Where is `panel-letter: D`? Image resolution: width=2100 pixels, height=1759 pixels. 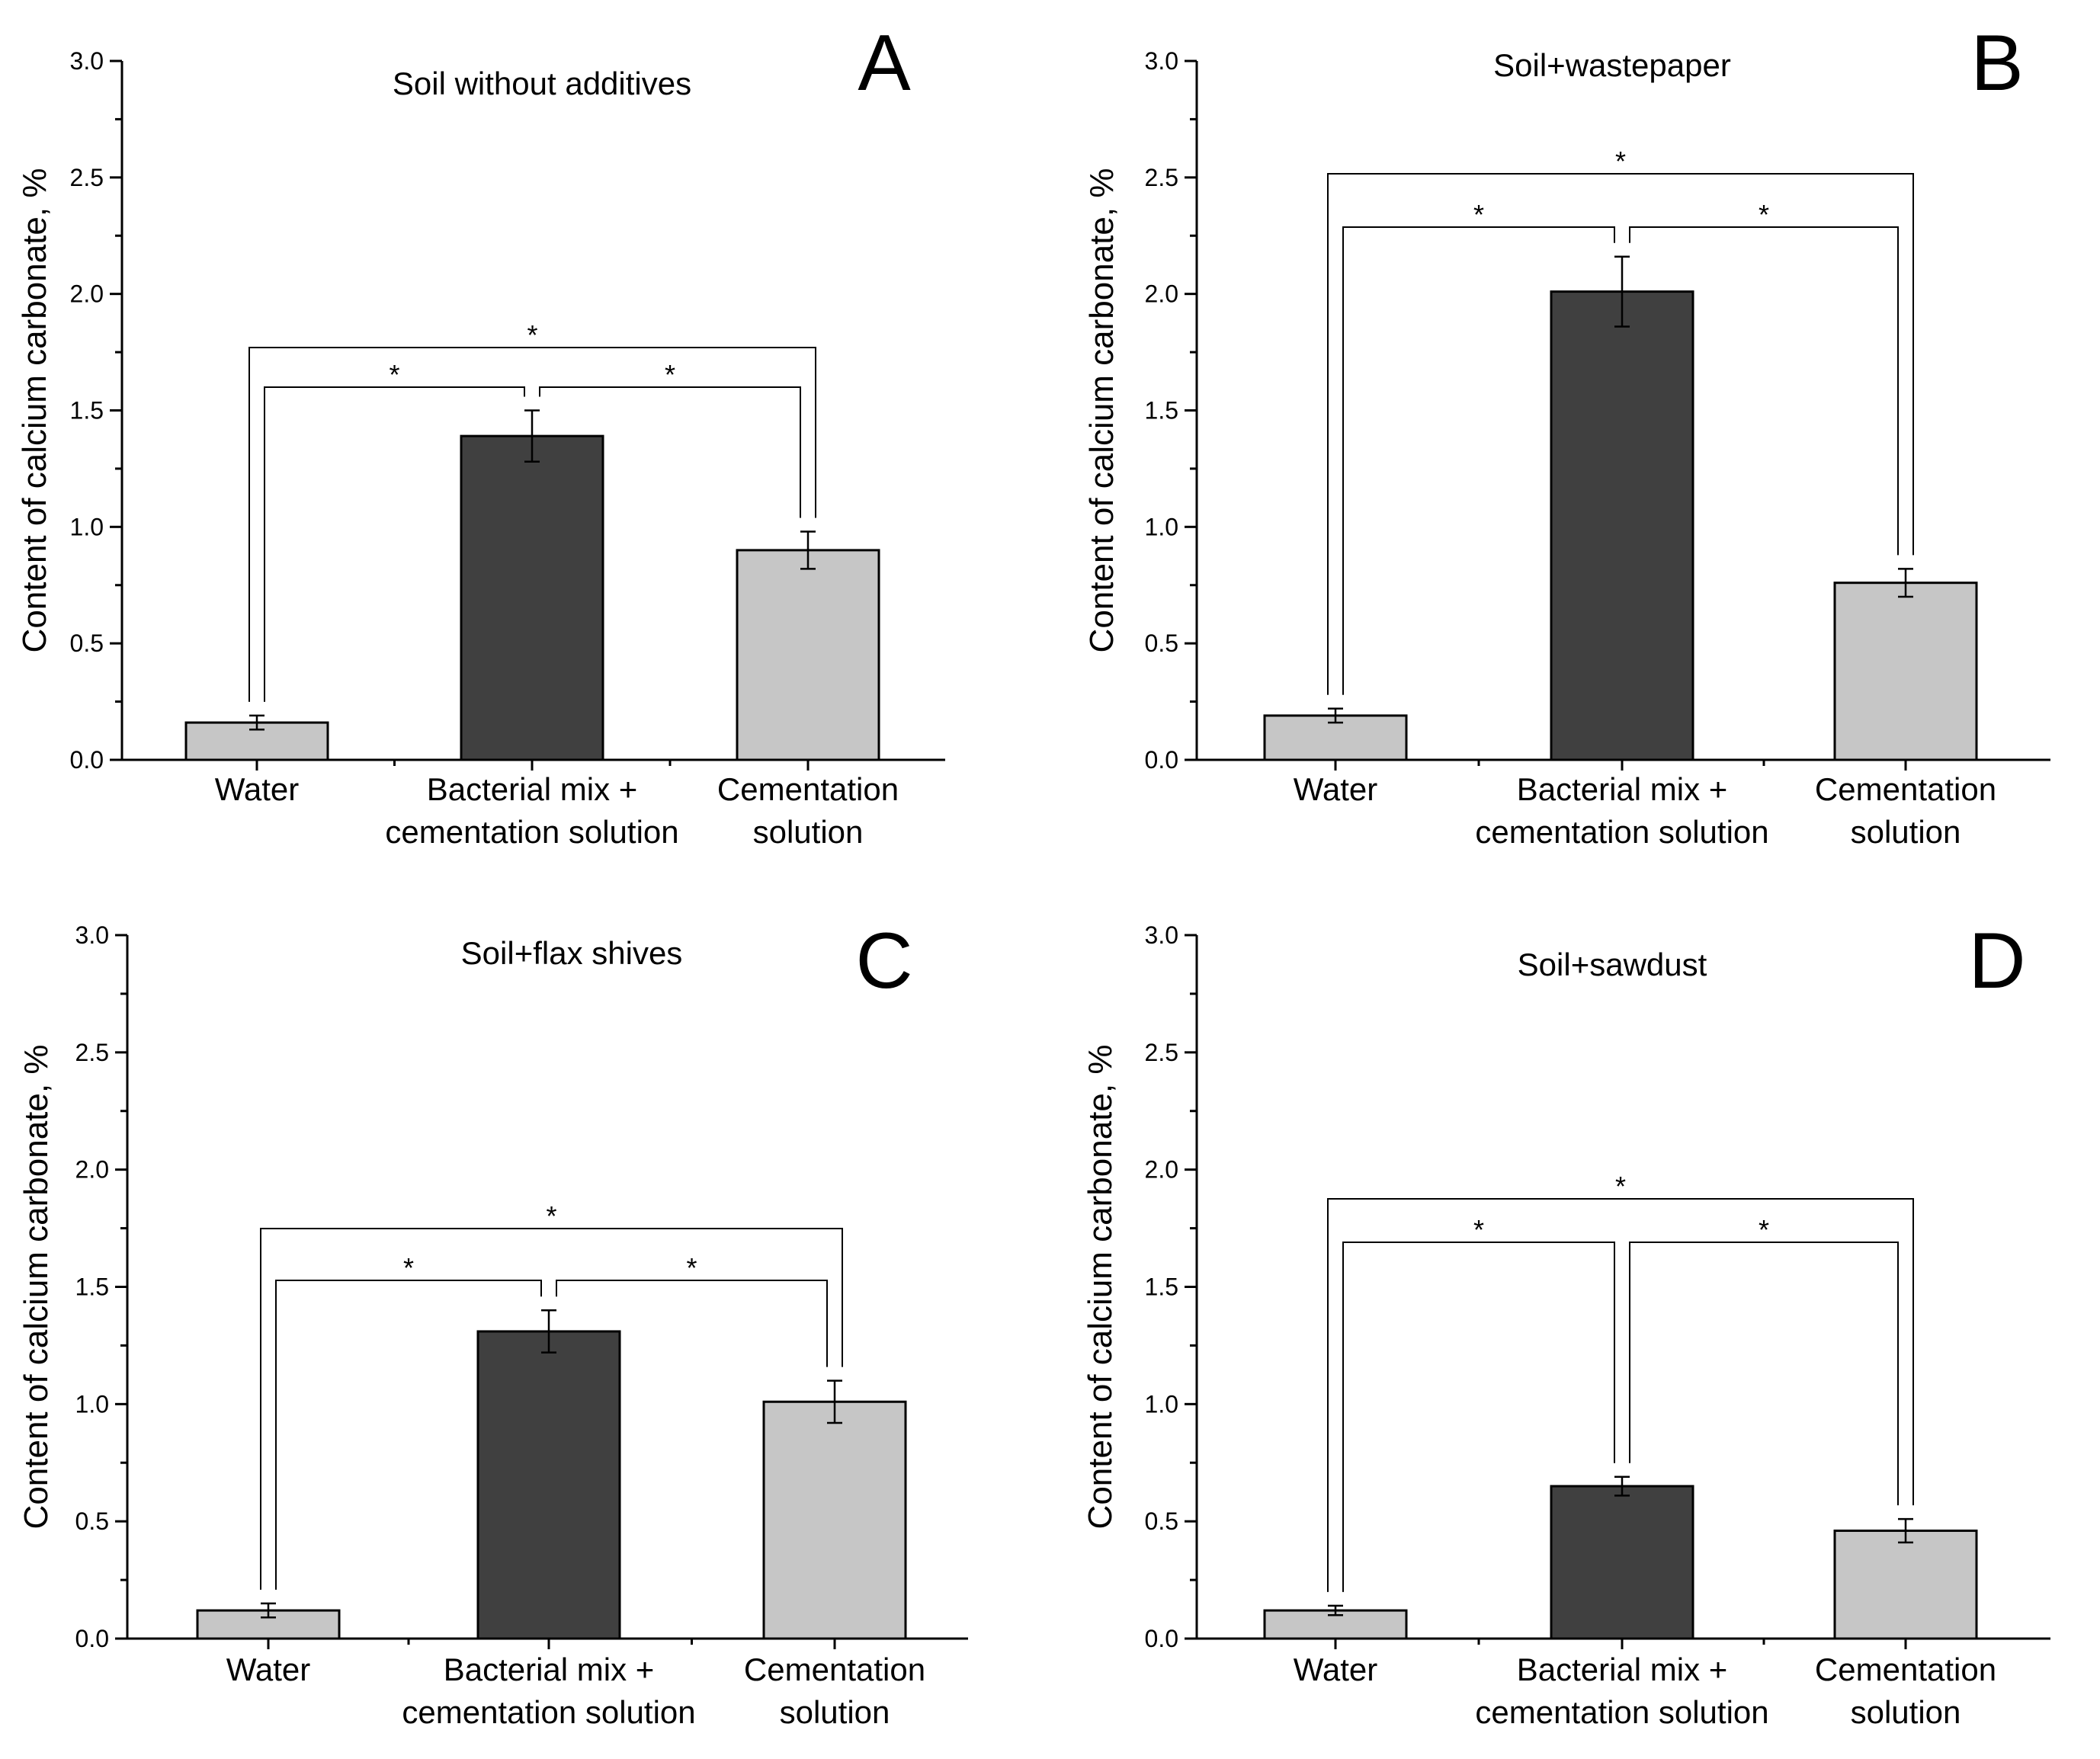 panel-letter: D is located at coordinates (1996, 961).